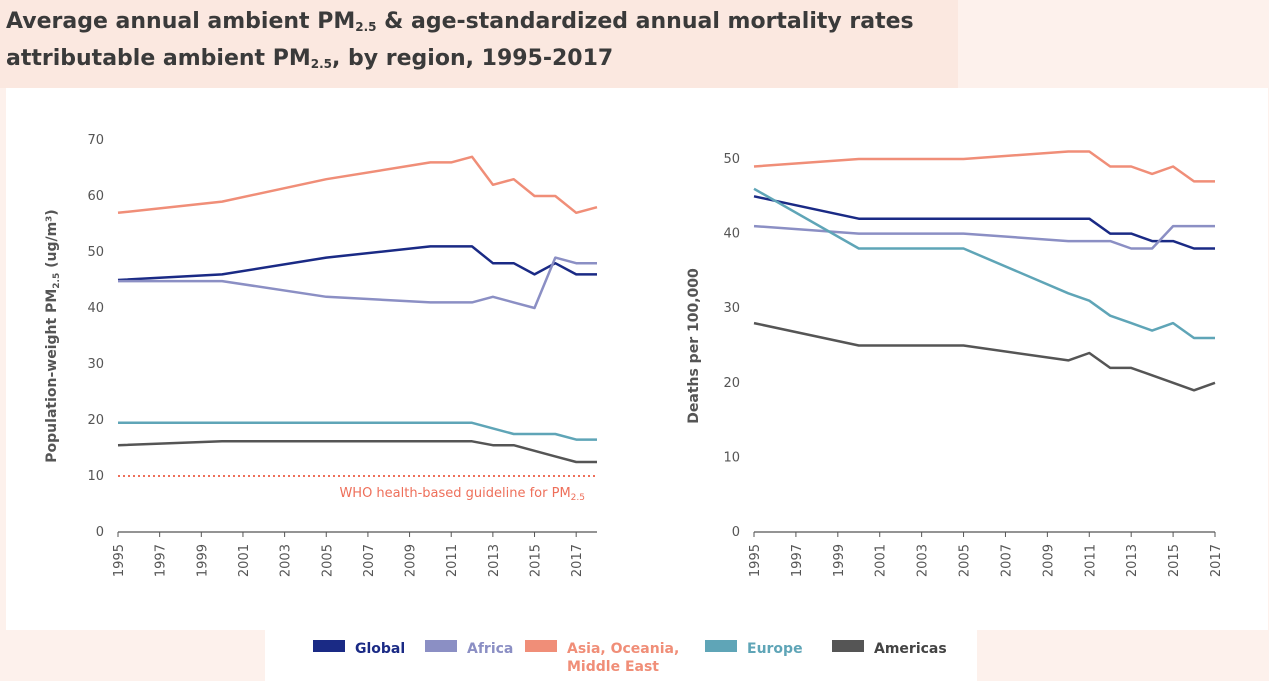  I want to click on title-line1-text: Average annual ambient PM, so click(181, 21).